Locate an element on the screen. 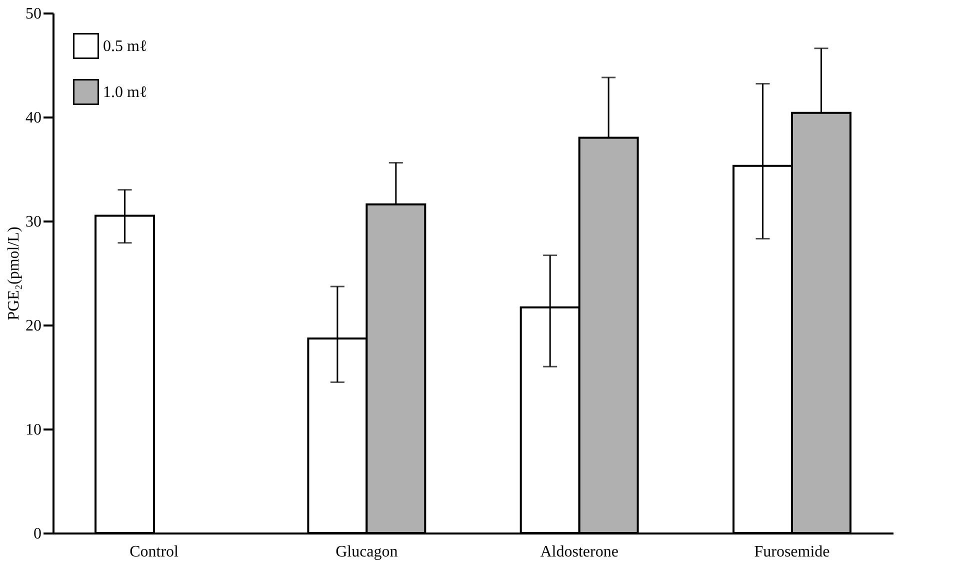  y-tick-label: 10 is located at coordinates (34, 430).